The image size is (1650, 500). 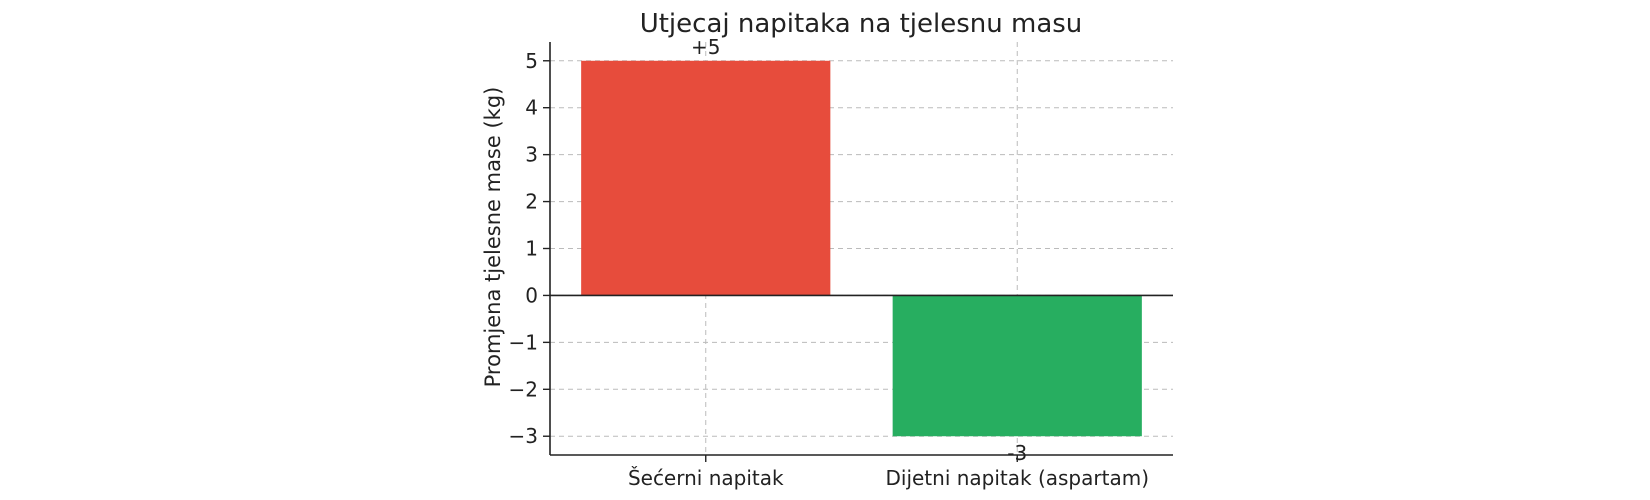 What do you see at coordinates (531, 295) in the screenshot?
I see `y-tick-label: 0` at bounding box center [531, 295].